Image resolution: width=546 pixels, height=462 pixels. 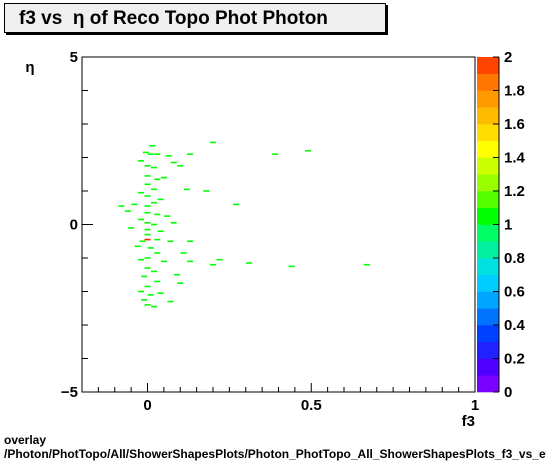 I want to click on color-scale-label: 0.4, so click(x=515, y=325).